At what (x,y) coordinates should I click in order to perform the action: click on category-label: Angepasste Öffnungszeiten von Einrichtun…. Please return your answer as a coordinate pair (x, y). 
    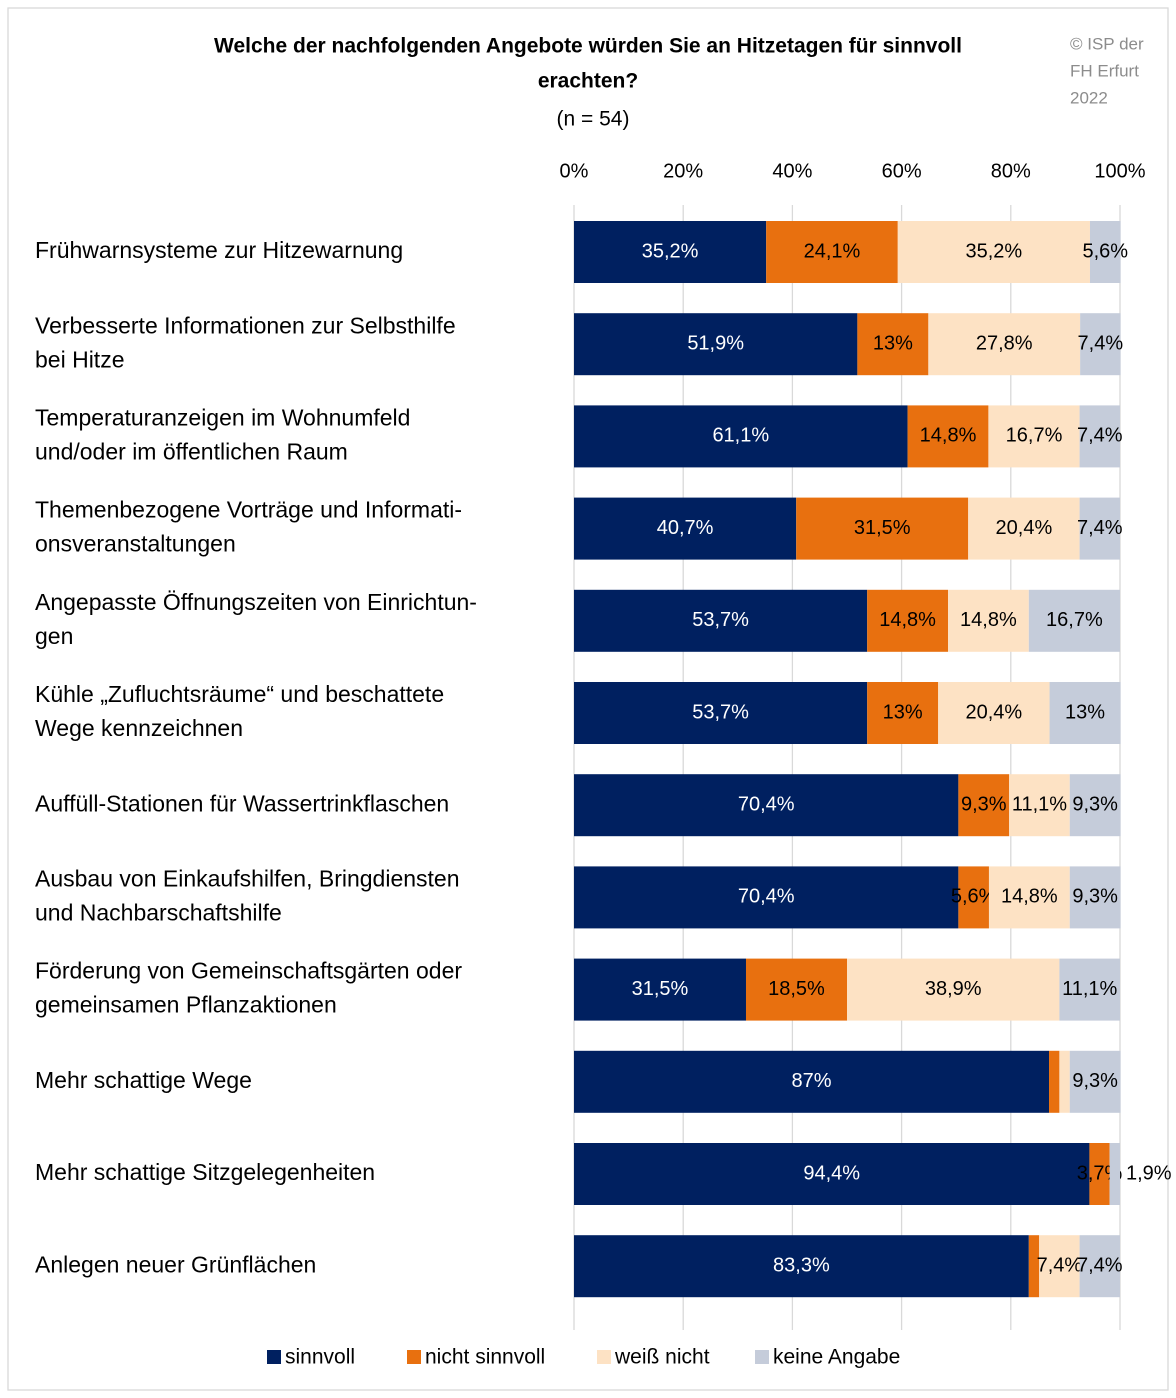
    Looking at the image, I should click on (256, 602).